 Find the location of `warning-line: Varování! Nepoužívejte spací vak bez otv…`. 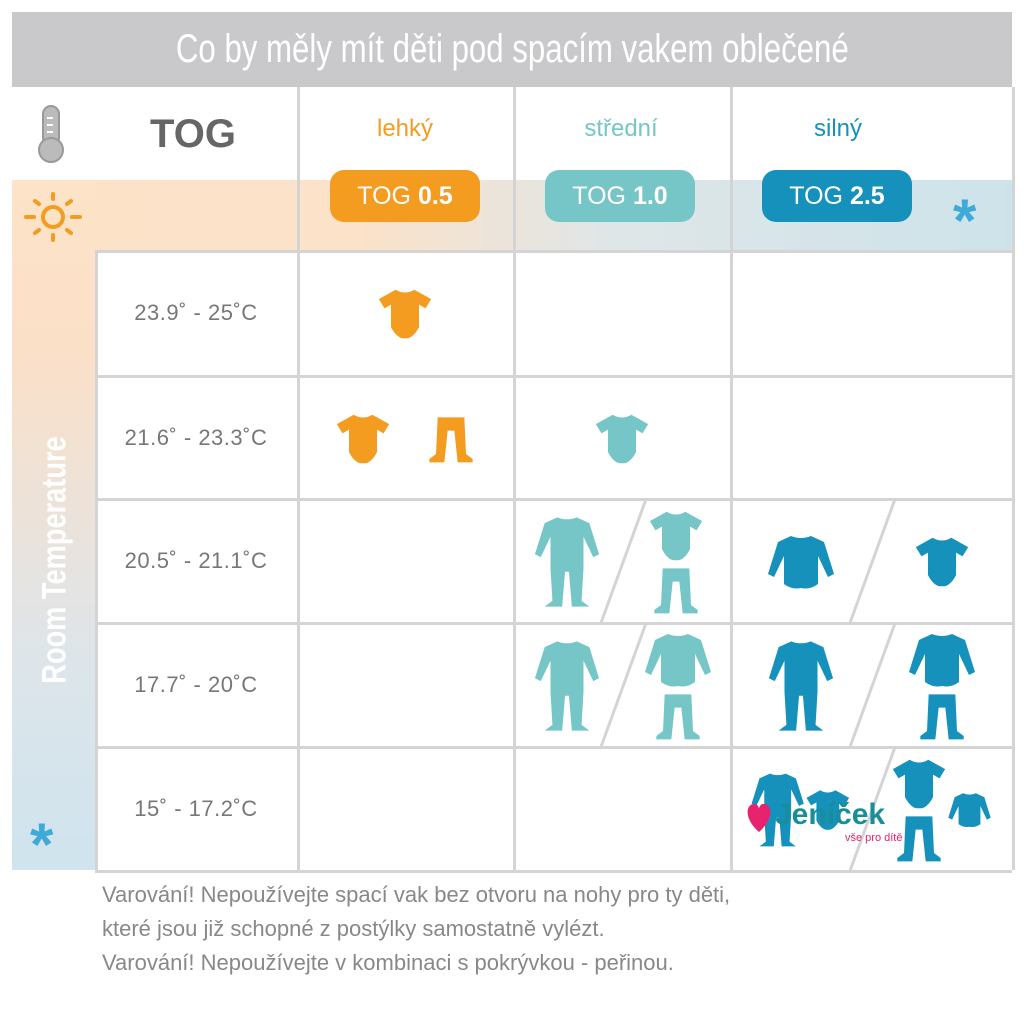

warning-line: Varování! Nepoužívejte spací vak bez otv… is located at coordinates (416, 894).